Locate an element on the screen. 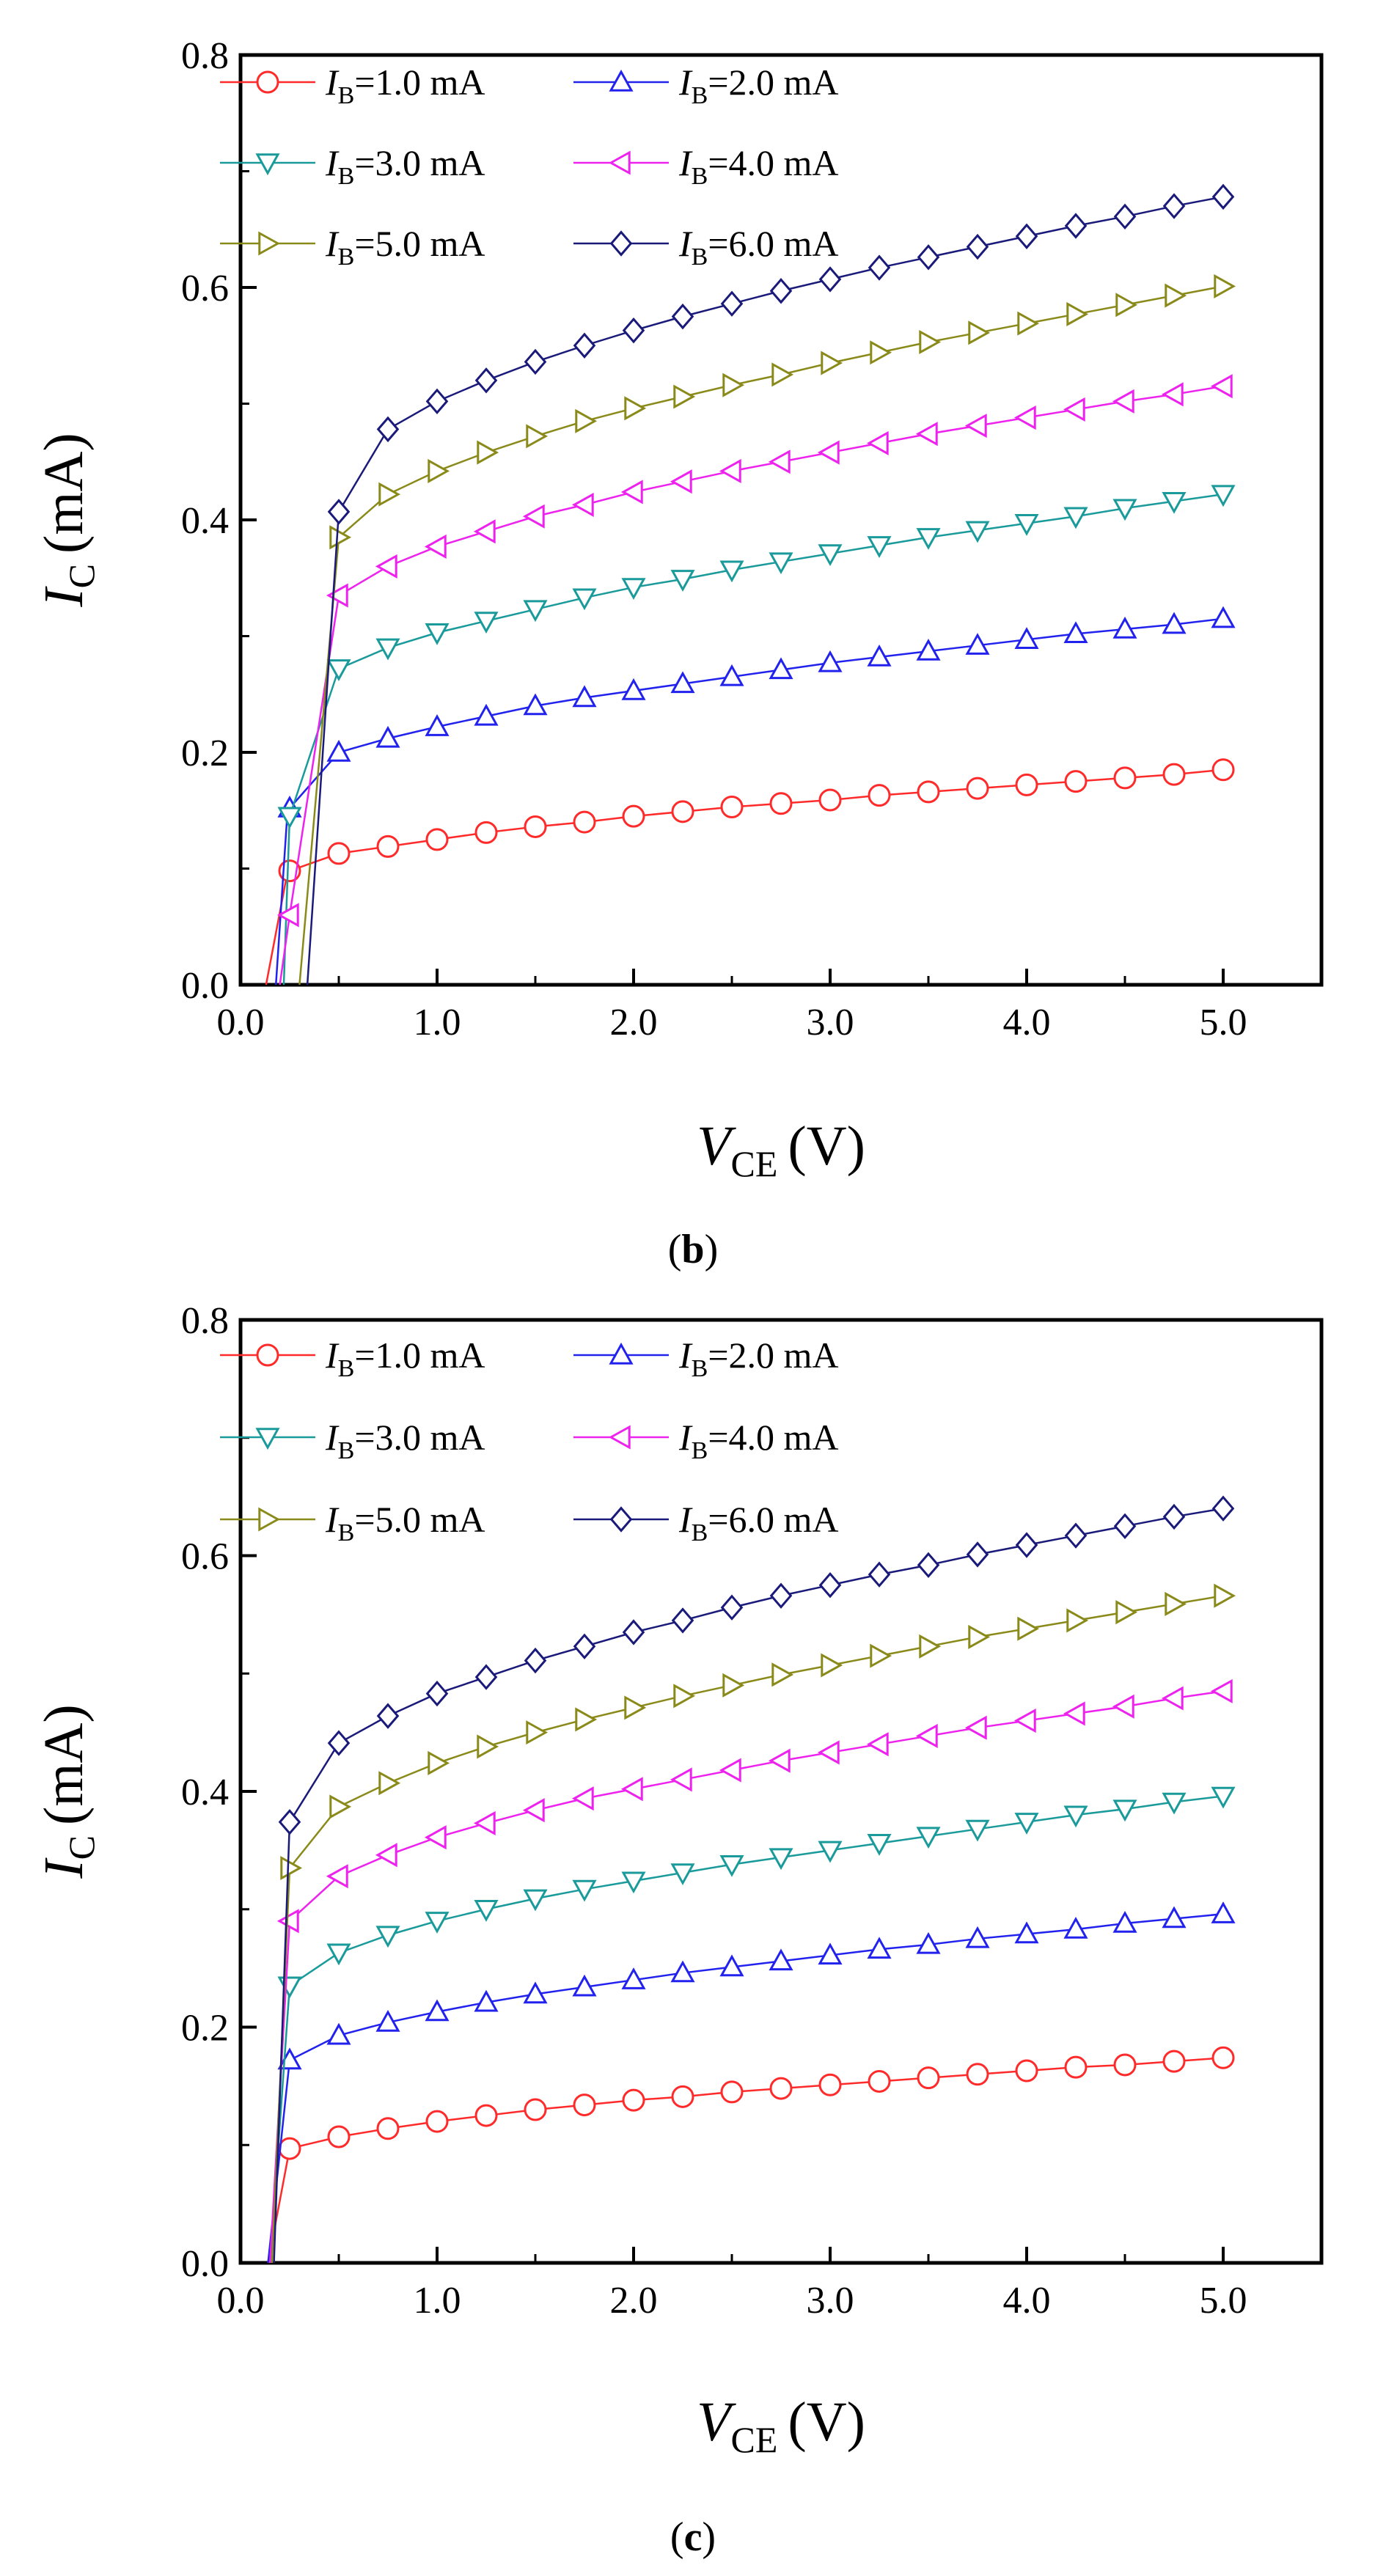 This screenshot has height=2576, width=1386. legend-item-ib3: IB=3.0 mA is located at coordinates (352, 166).